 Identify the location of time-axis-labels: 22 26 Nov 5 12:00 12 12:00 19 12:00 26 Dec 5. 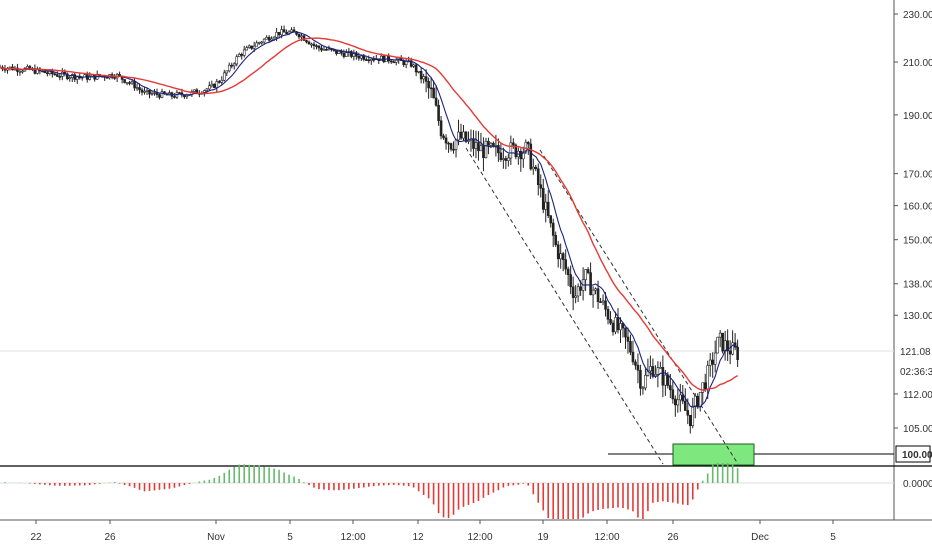
(433, 531).